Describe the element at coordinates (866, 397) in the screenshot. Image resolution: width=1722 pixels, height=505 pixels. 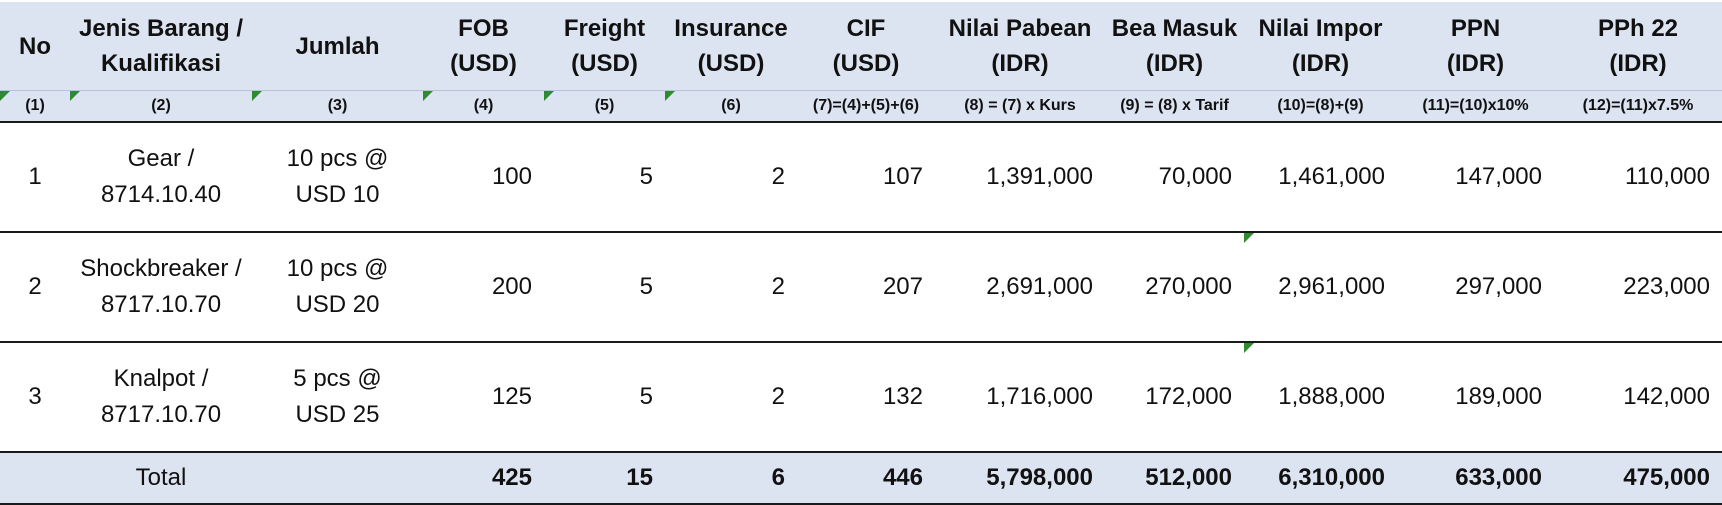
I see `cell-cif: 132` at that location.